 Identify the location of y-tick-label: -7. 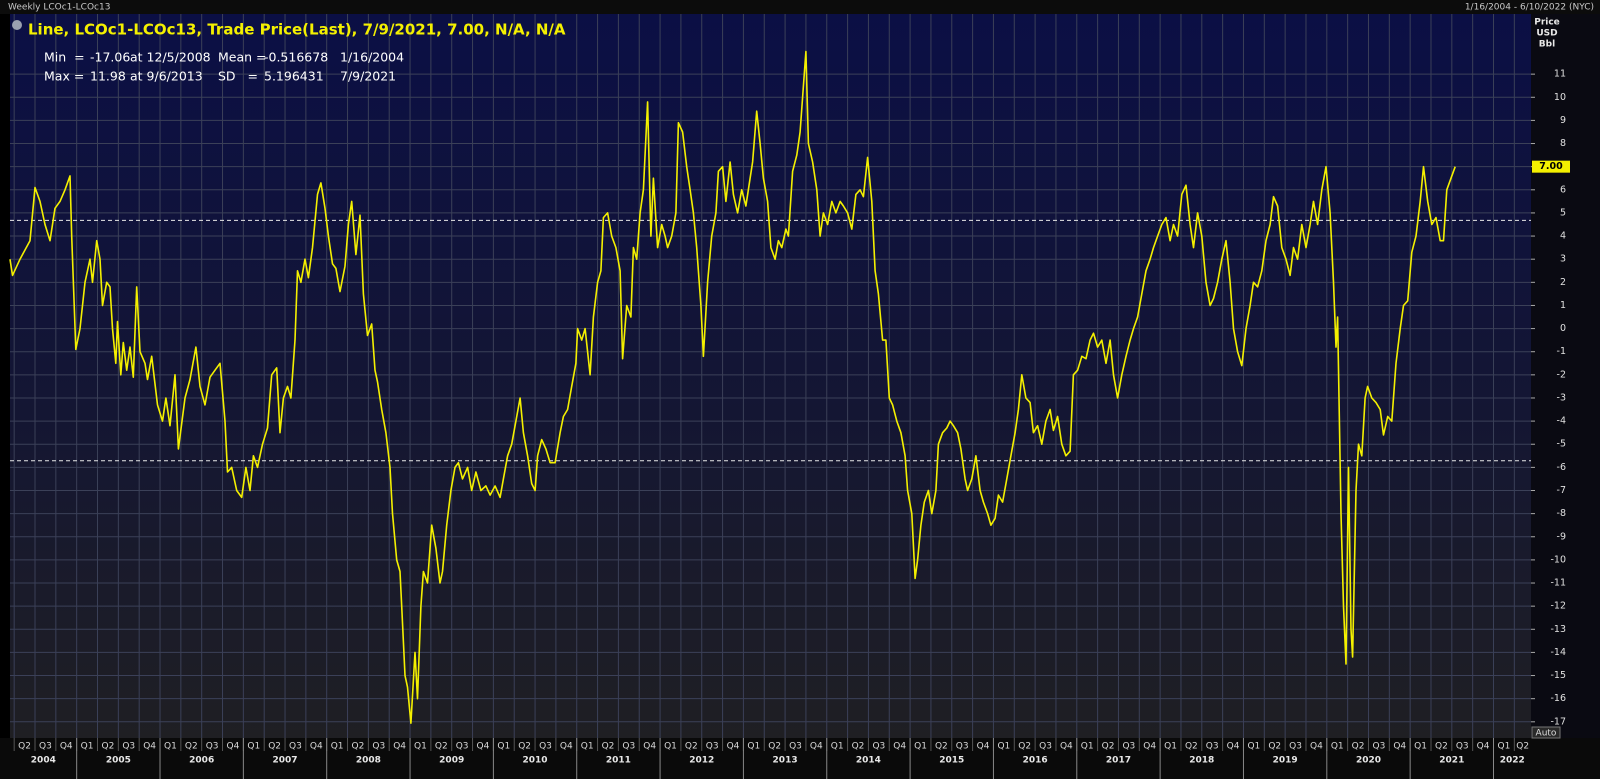
(1561, 490).